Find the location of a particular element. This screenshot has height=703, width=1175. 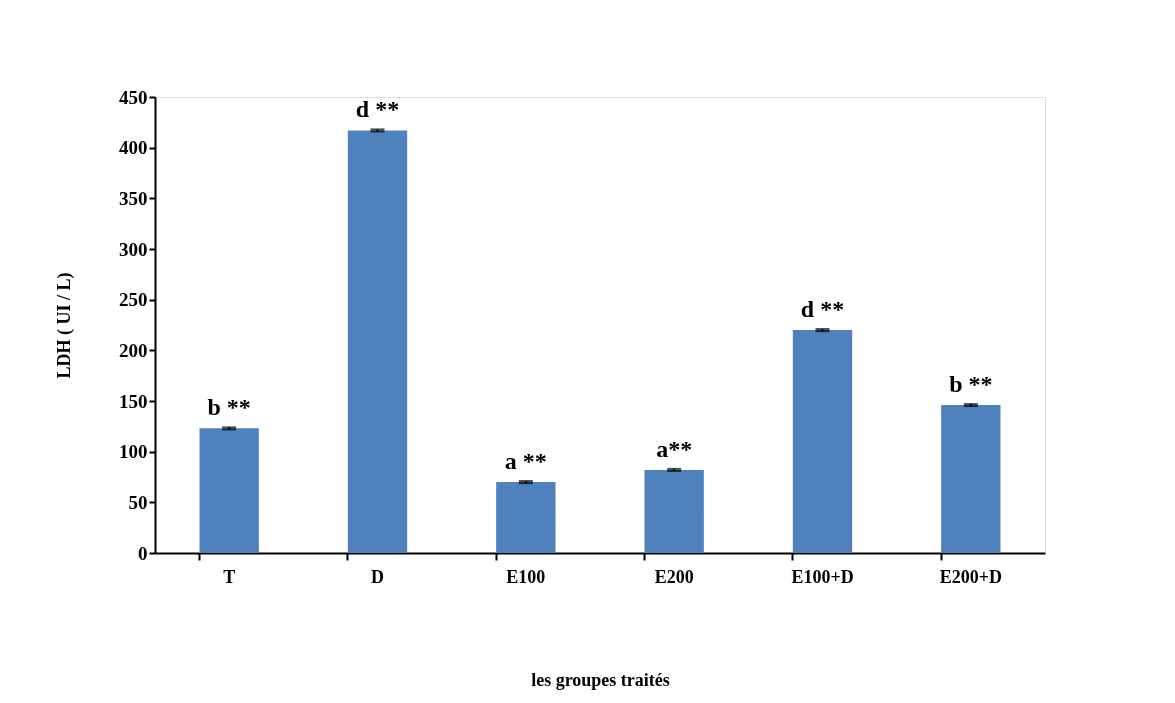

annotation: a ** is located at coordinates (525, 461).